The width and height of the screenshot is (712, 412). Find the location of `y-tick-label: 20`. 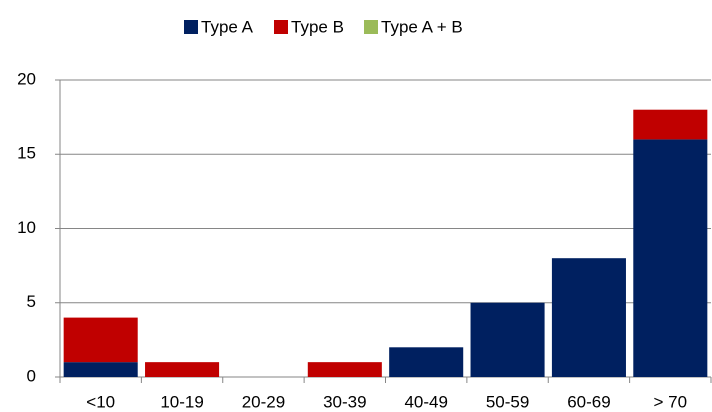

y-tick-label: 20 is located at coordinates (26, 78).